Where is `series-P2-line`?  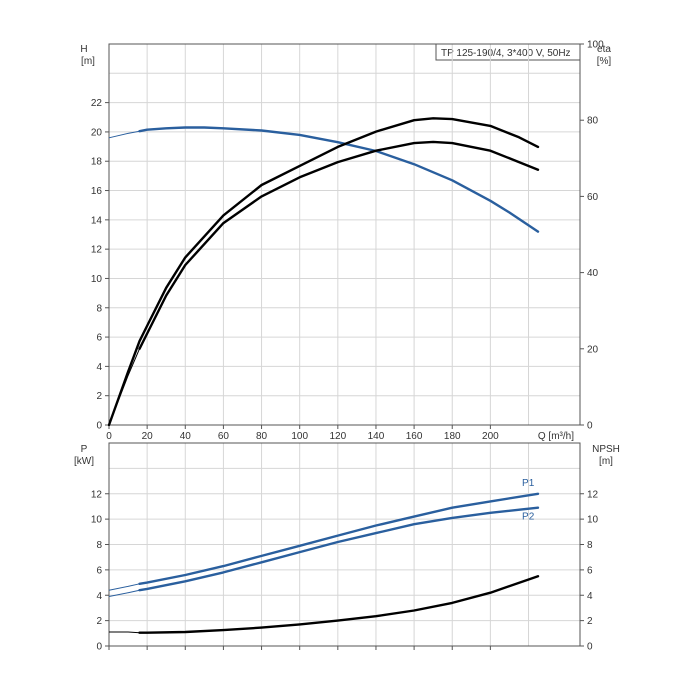 series-P2-line is located at coordinates (339, 549).